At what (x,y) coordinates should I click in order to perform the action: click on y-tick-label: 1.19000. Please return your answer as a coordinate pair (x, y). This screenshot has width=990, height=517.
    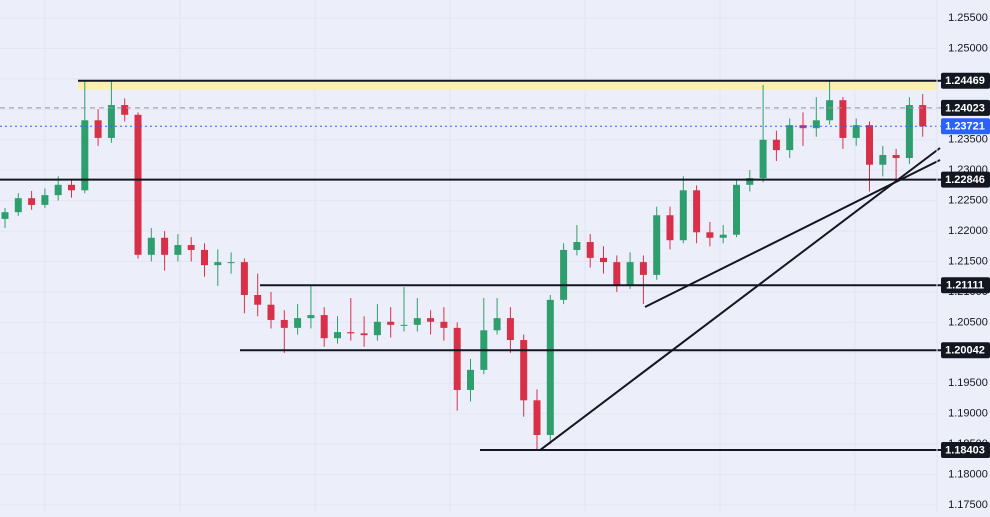
    Looking at the image, I should click on (968, 414).